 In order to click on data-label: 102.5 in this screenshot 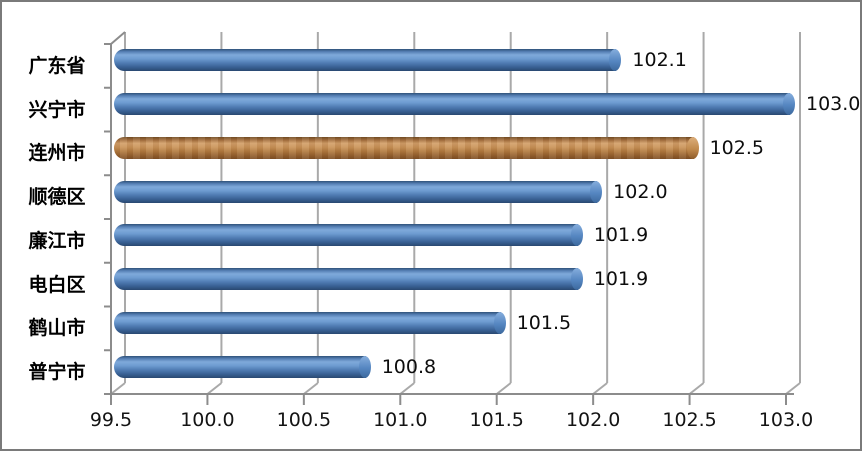, I will do `click(736, 147)`.